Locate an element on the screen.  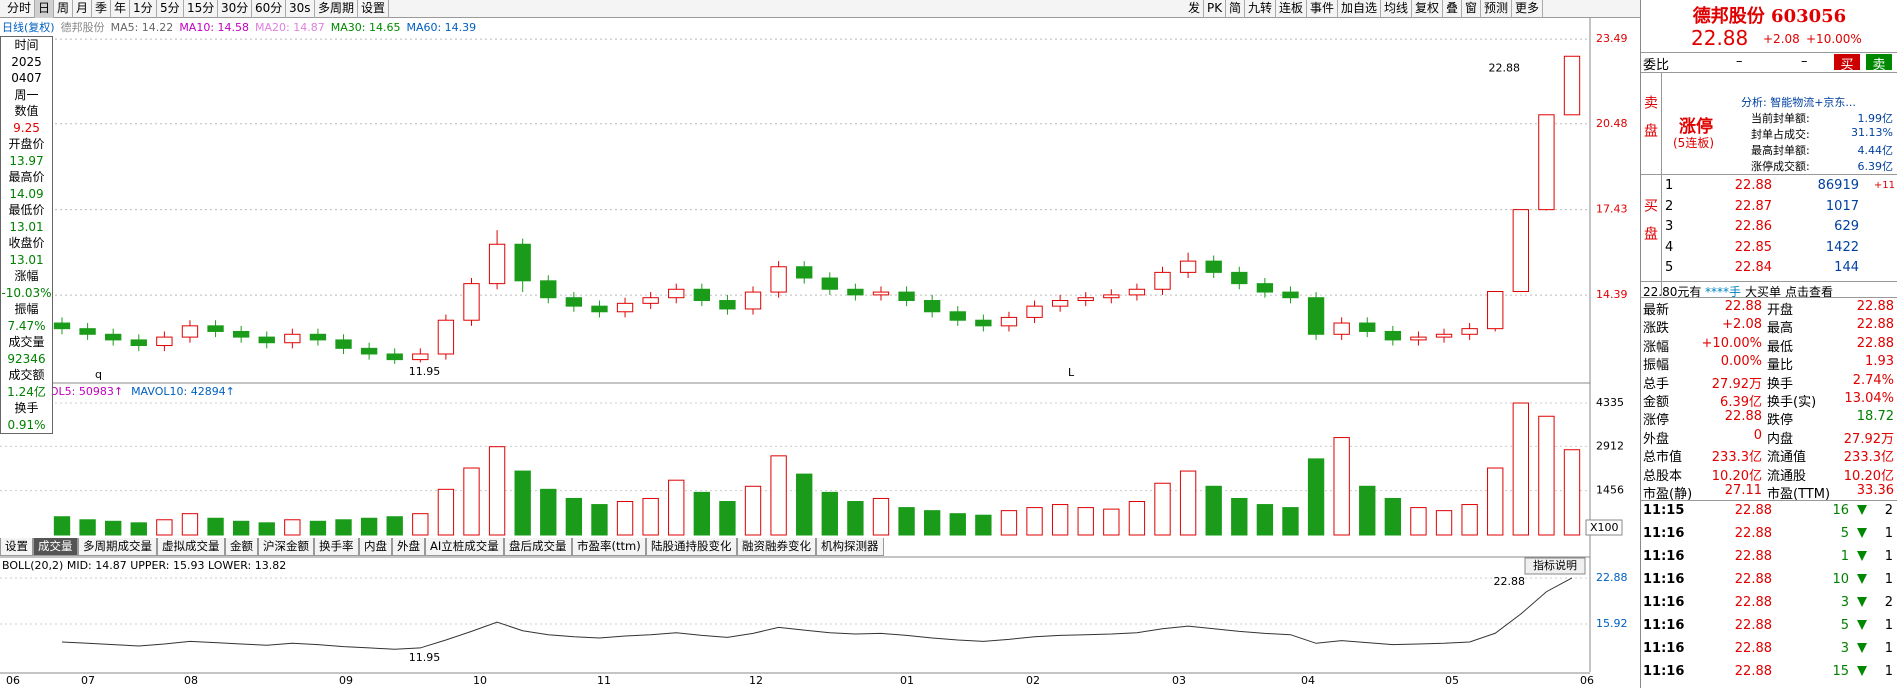
ma-value: MA30: 14.65 is located at coordinates (365, 27).